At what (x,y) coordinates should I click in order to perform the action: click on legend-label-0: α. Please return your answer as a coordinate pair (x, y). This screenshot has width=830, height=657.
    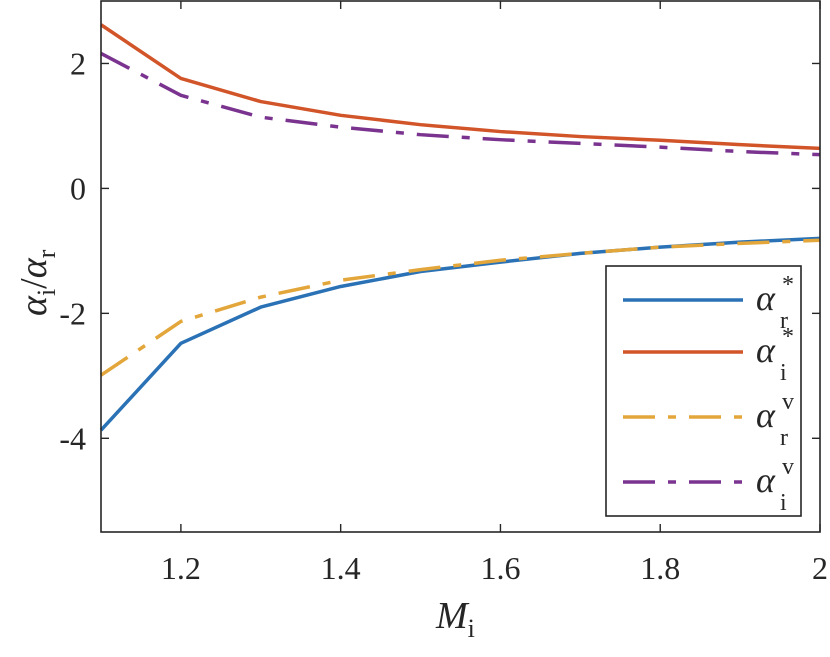
    Looking at the image, I should click on (766, 298).